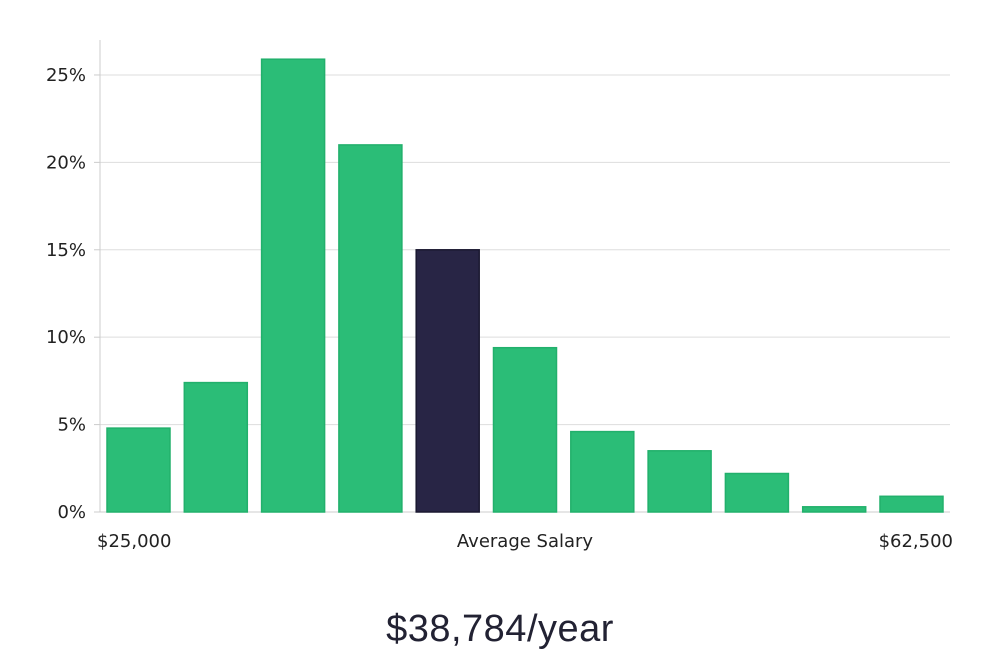 The width and height of the screenshot is (1000, 660). Describe the element at coordinates (66, 162) in the screenshot. I see `y-tick-label: 20%` at that location.